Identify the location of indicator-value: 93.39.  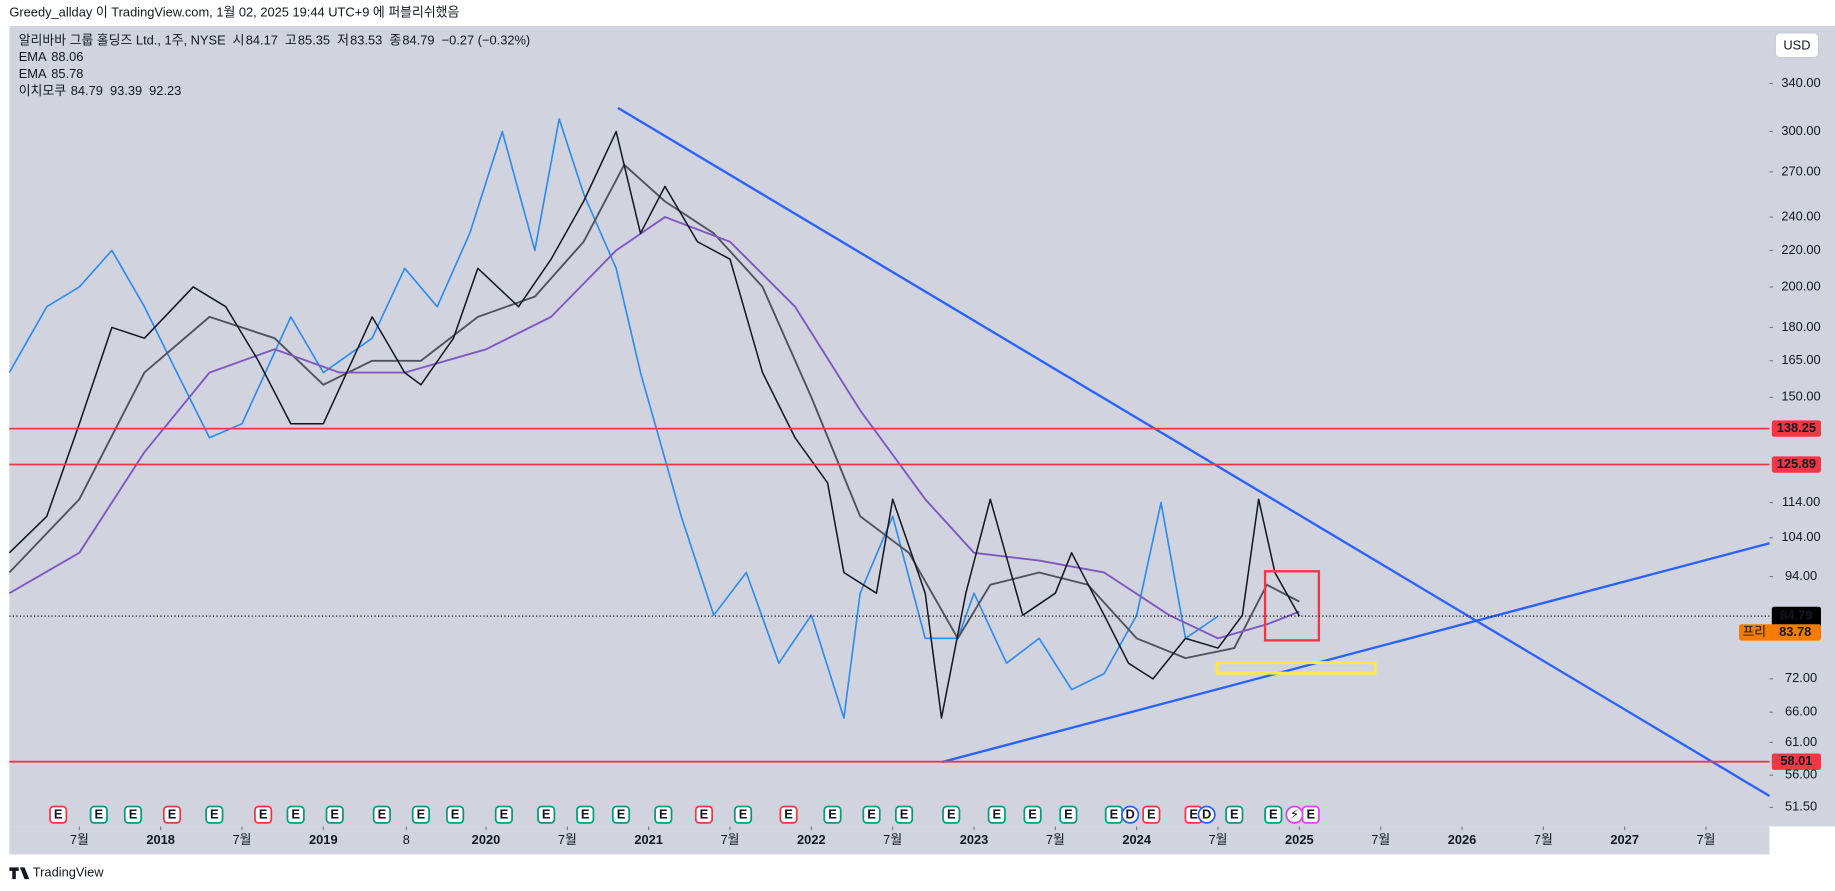
(126, 90).